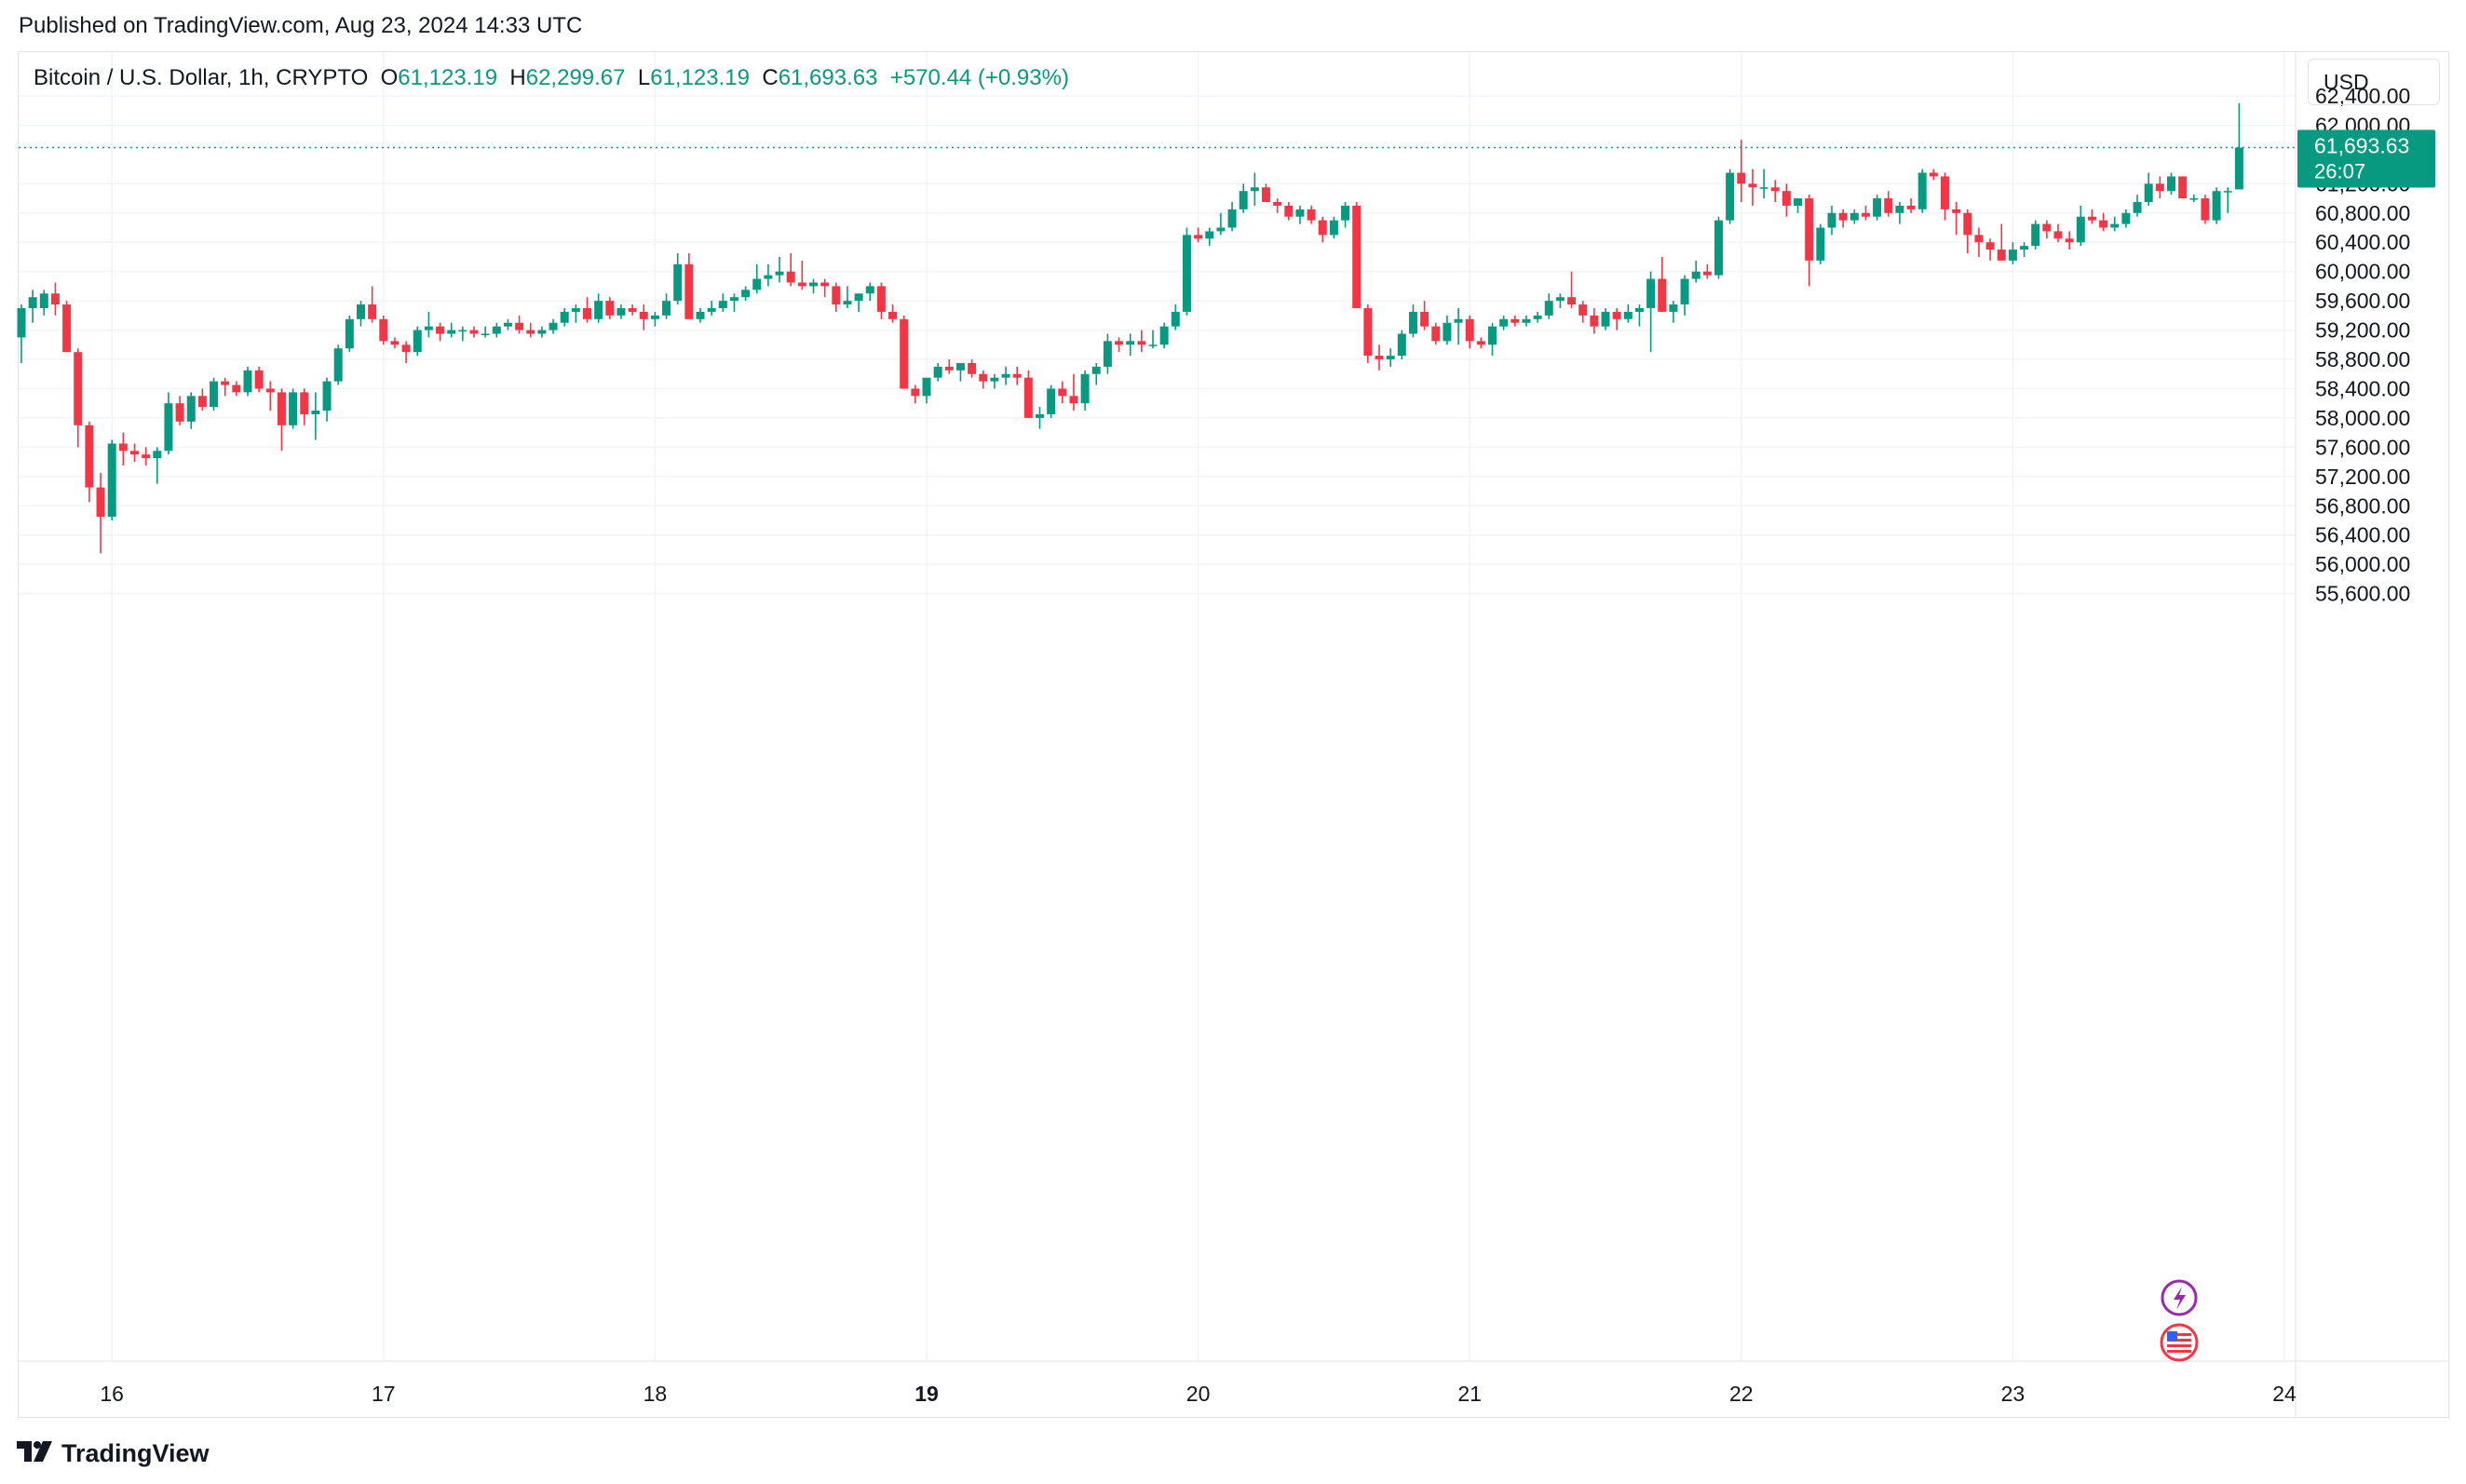 This screenshot has width=2466, height=1484. What do you see at coordinates (1198, 1394) in the screenshot?
I see `x-tick-label: 20` at bounding box center [1198, 1394].